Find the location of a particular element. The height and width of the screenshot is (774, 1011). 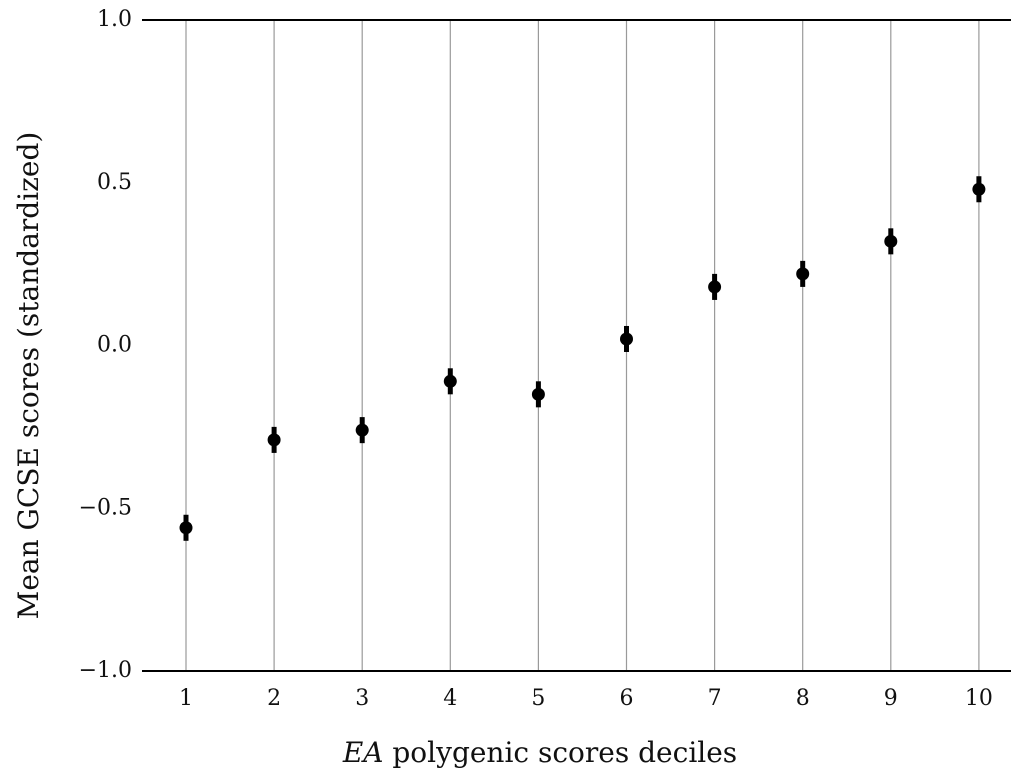

x-axis-title-italic: EA is located at coordinates (363, 752).